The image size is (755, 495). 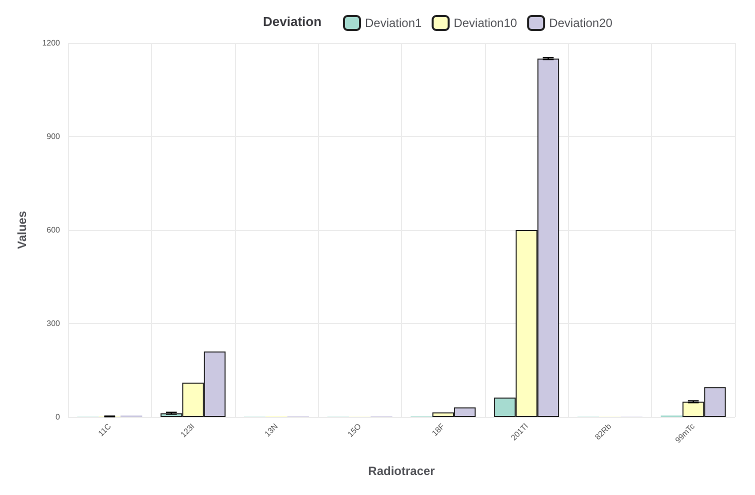 I want to click on y-tick-label: 600, so click(x=53, y=230).